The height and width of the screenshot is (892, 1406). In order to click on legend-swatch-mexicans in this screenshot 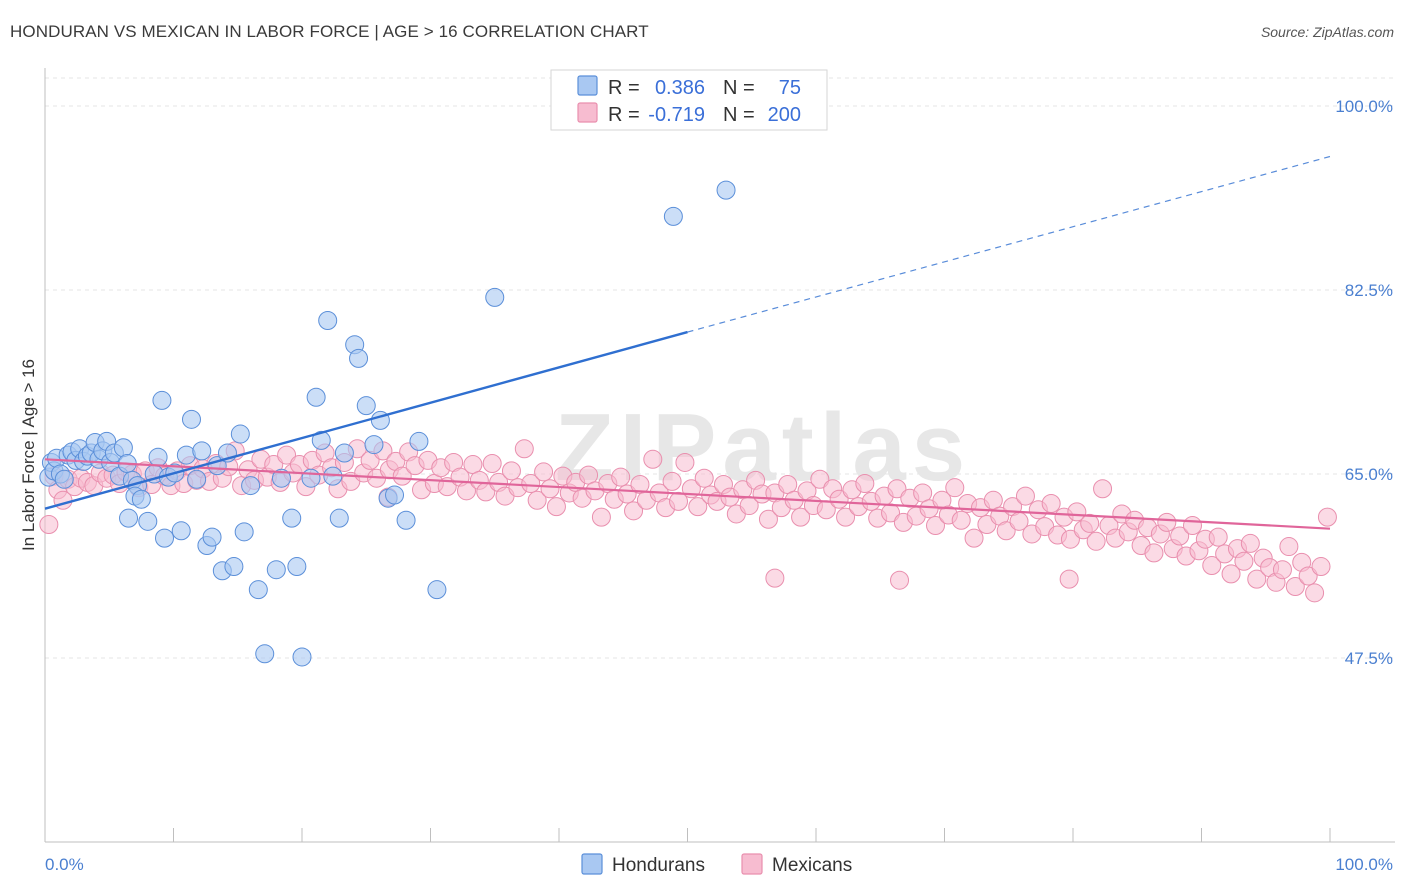, I will do `click(587, 112)`.